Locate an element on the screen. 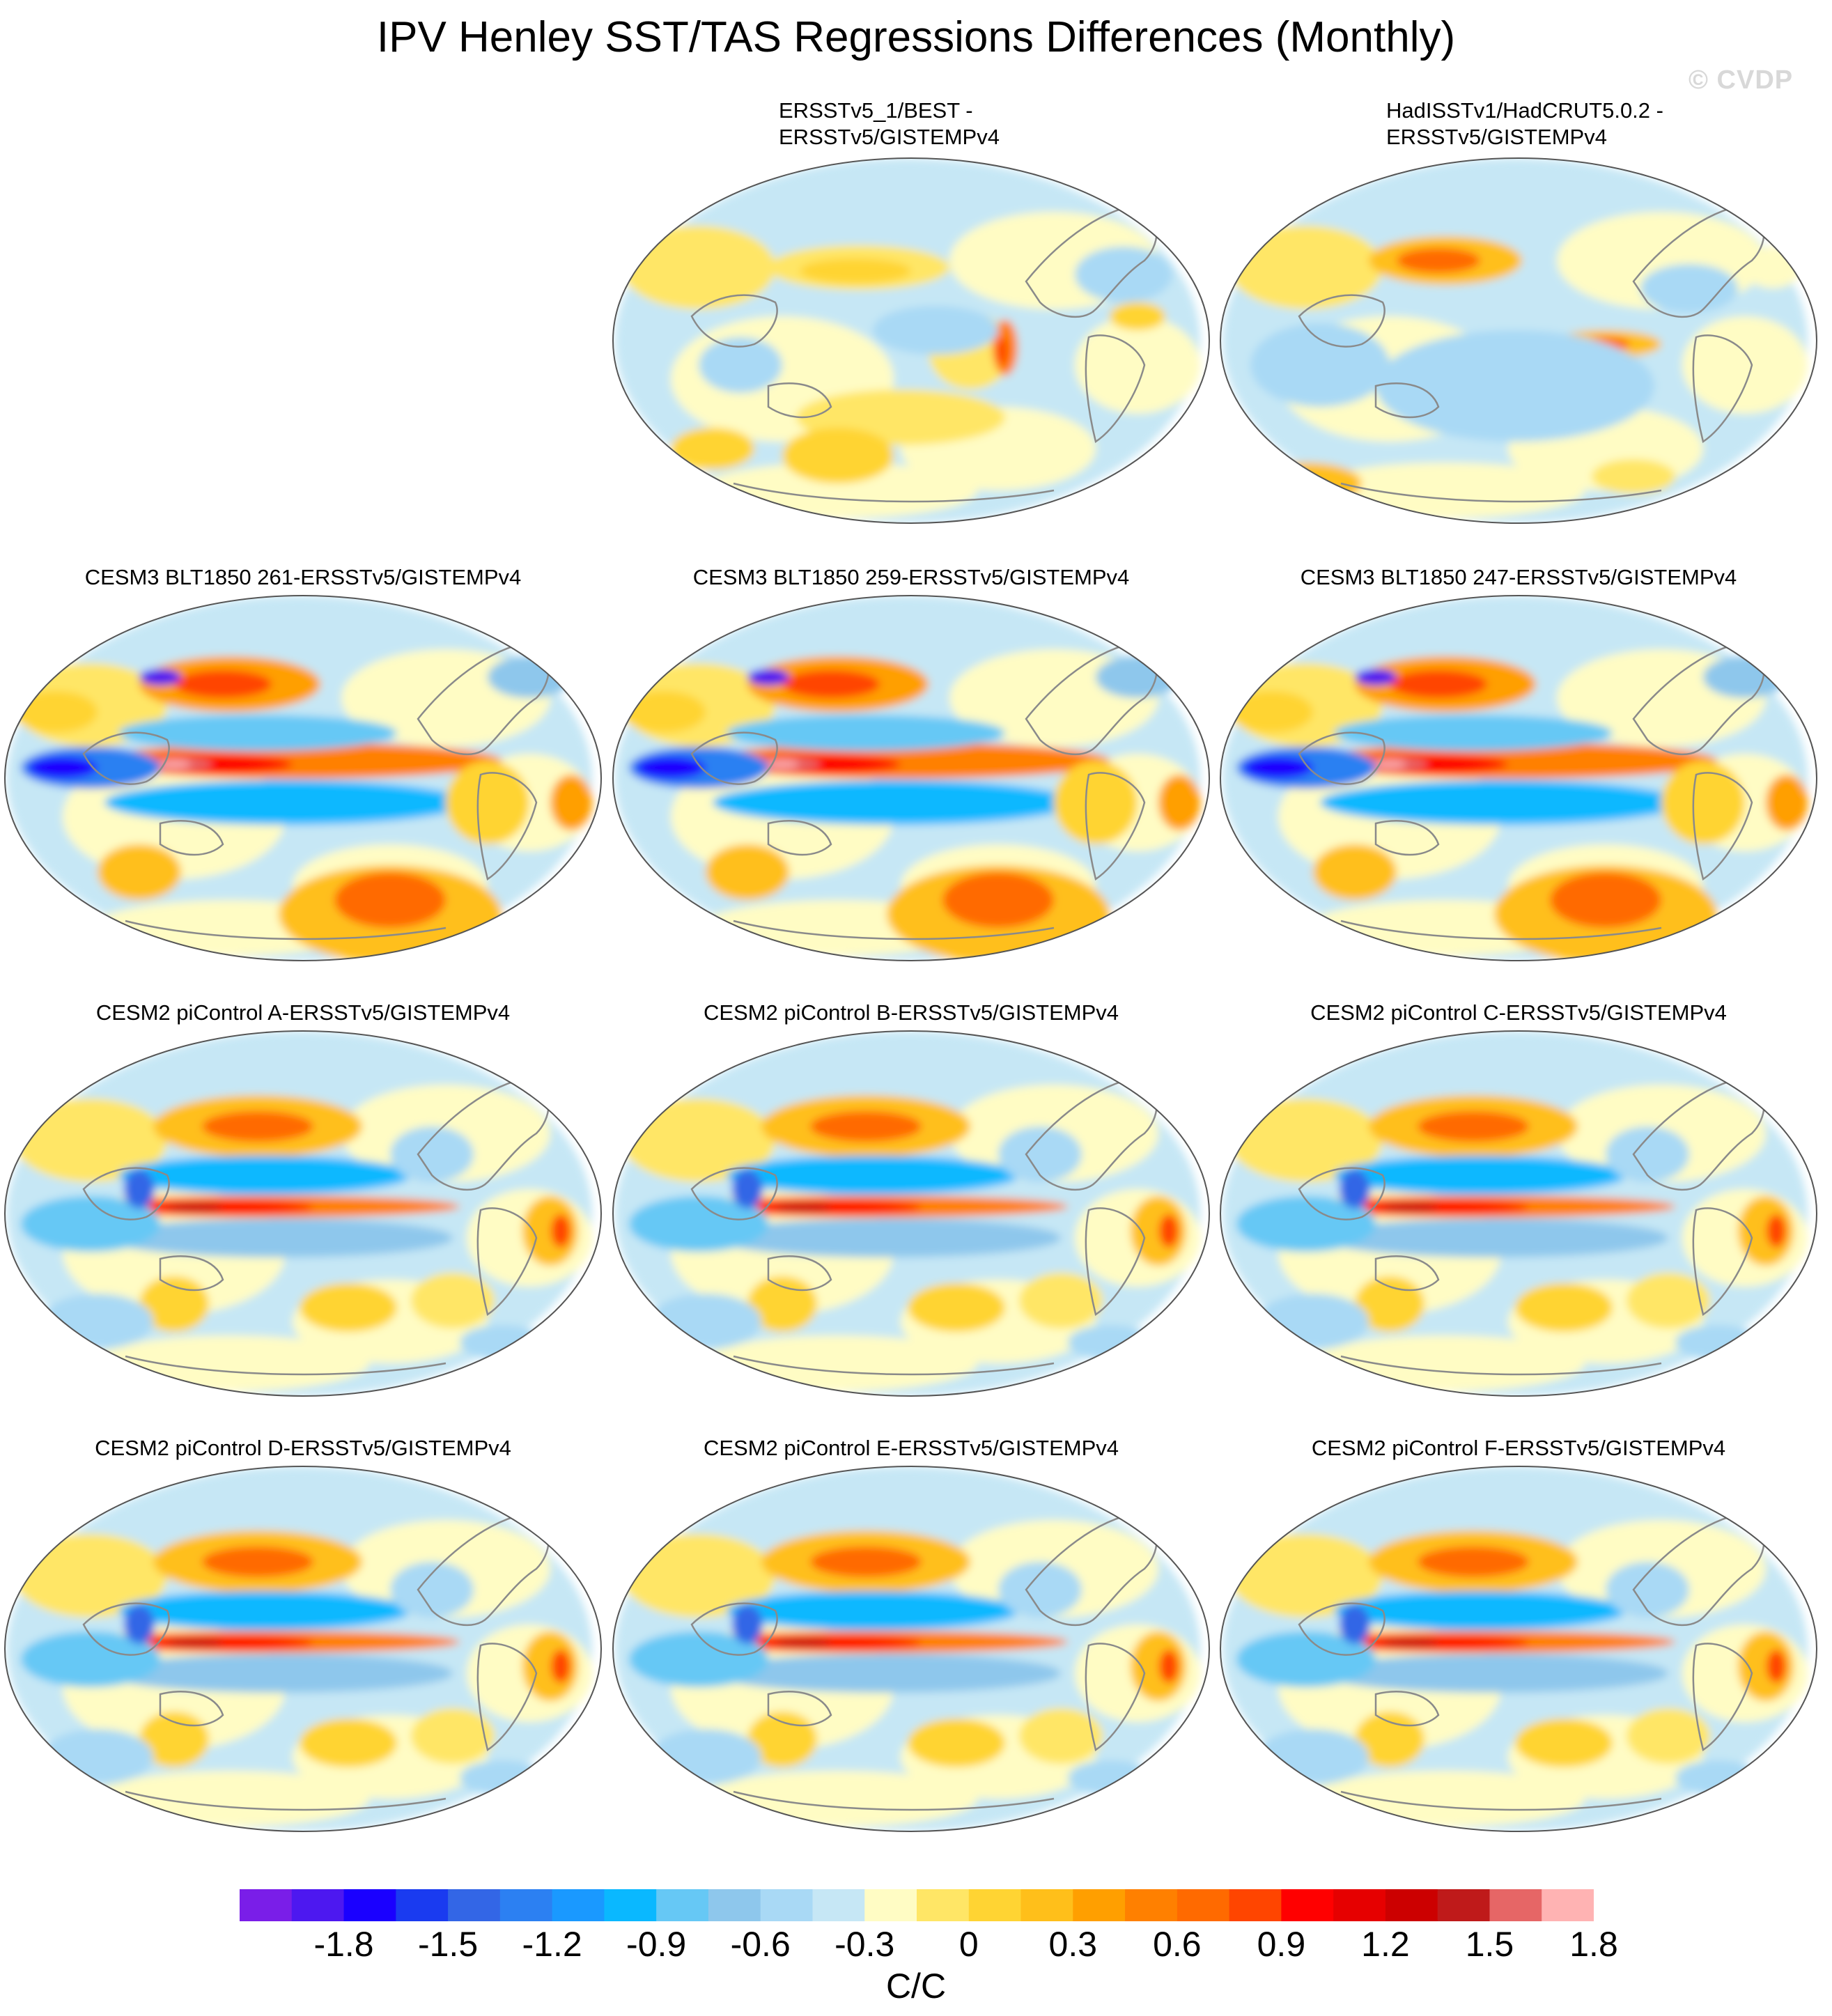 Image resolution: width=1832 pixels, height=2016 pixels. colorbar-tick-label: 1.5 is located at coordinates (1489, 1944).